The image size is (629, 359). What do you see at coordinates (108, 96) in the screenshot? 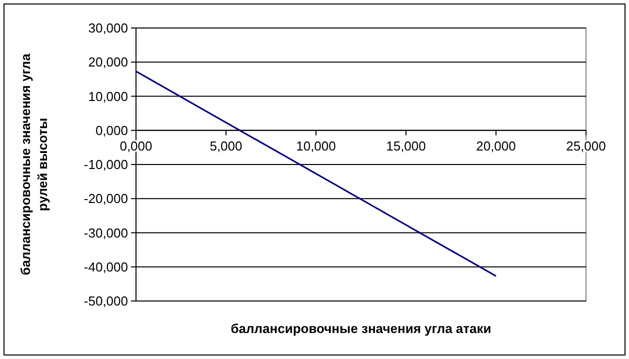
I see `y-tick-label: 10,000` at bounding box center [108, 96].